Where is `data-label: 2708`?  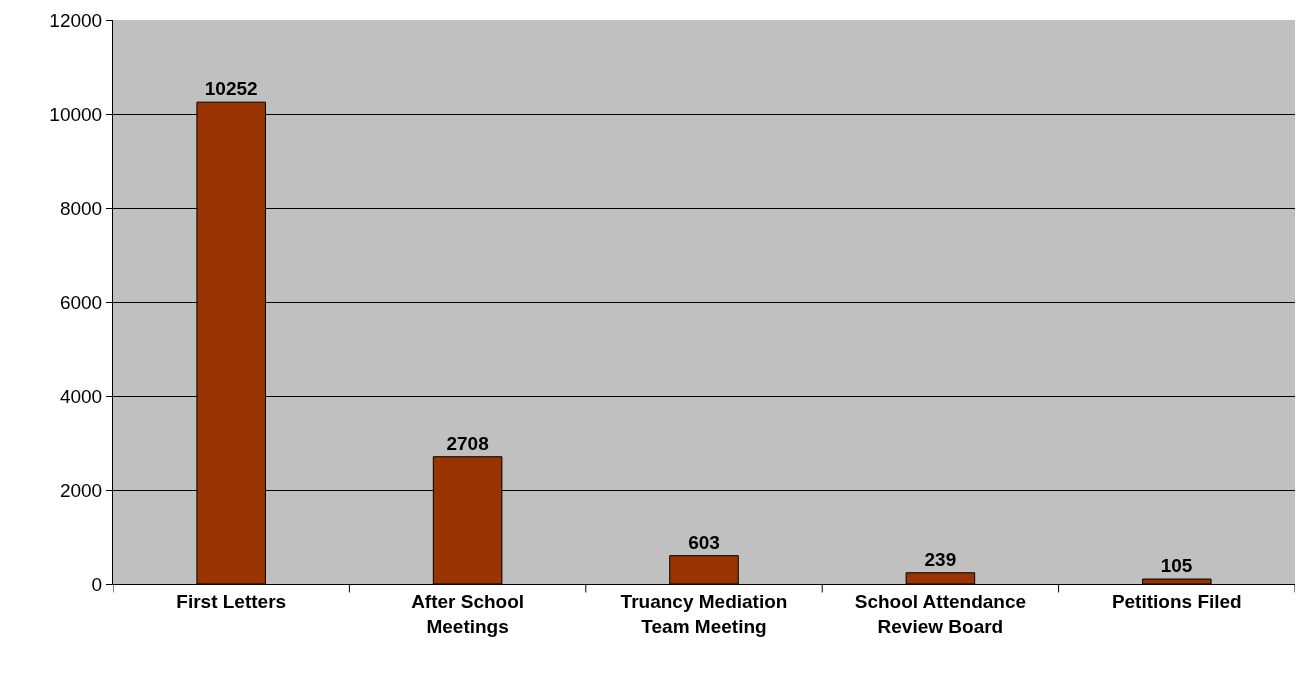
data-label: 2708 is located at coordinates (467, 443).